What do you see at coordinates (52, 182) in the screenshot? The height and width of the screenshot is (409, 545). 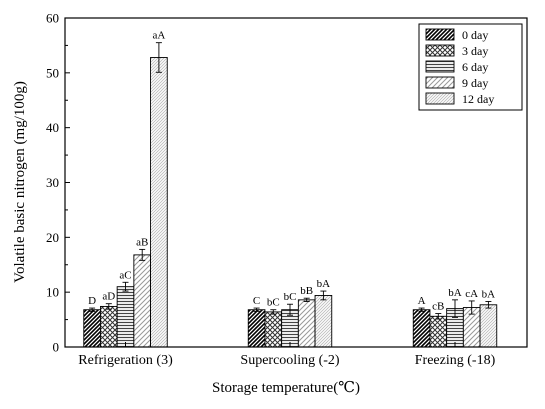 I see `y-tick-label: 30` at bounding box center [52, 182].